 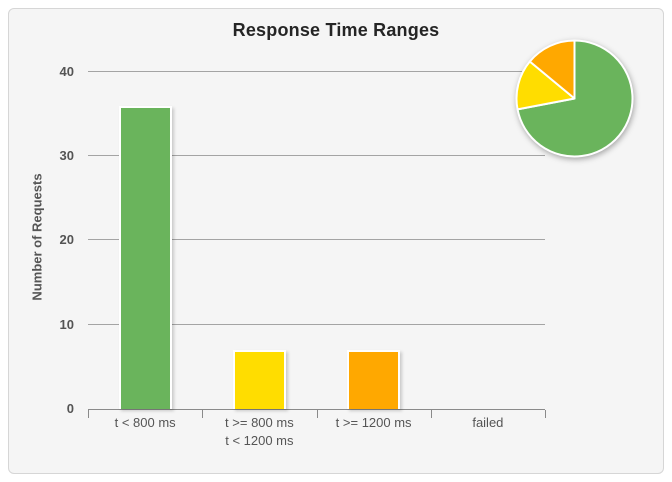 I want to click on y-tick-label-10: 10, so click(x=66, y=324).